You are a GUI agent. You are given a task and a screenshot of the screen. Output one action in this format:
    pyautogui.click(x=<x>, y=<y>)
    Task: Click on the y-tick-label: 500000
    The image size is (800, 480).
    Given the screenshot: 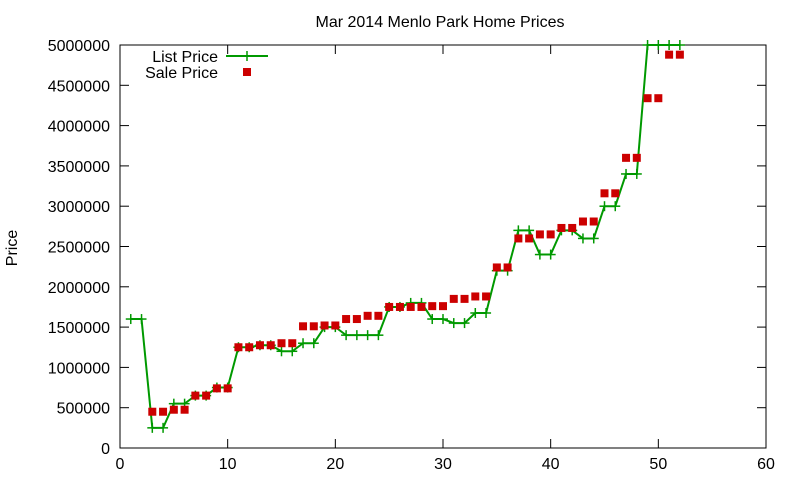 What is the action you would take?
    pyautogui.click(x=83, y=409)
    